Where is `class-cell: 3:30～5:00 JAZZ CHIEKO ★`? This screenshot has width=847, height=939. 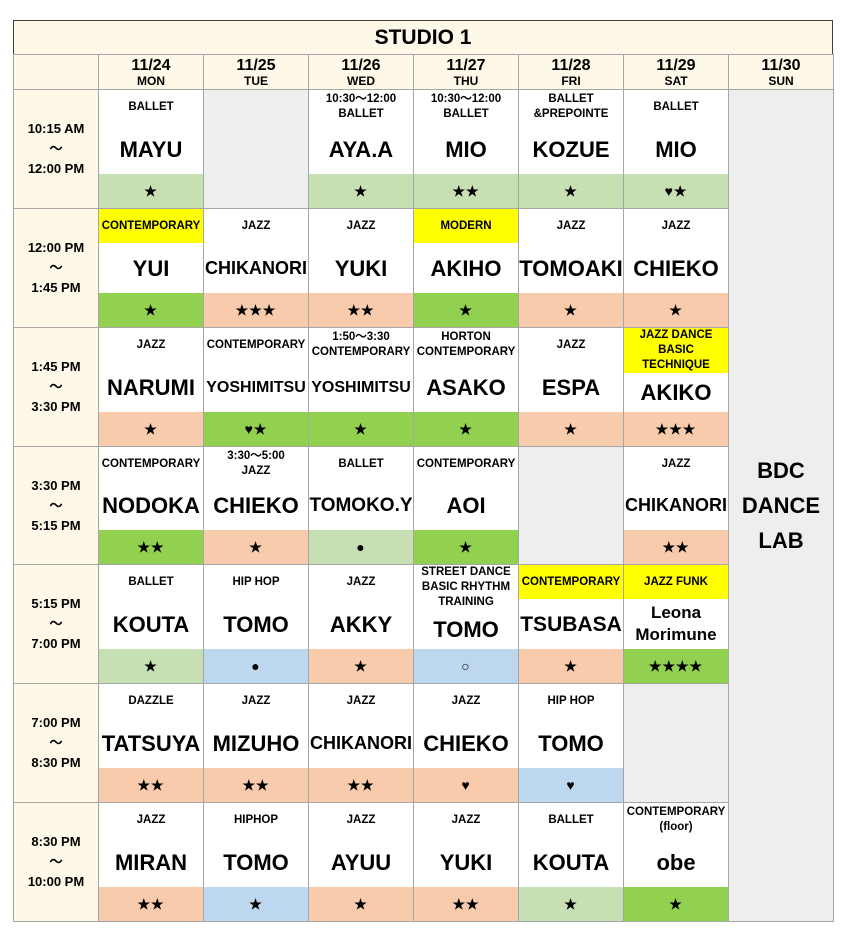 class-cell: 3:30～5:00 JAZZ CHIEKO ★ is located at coordinates (256, 505).